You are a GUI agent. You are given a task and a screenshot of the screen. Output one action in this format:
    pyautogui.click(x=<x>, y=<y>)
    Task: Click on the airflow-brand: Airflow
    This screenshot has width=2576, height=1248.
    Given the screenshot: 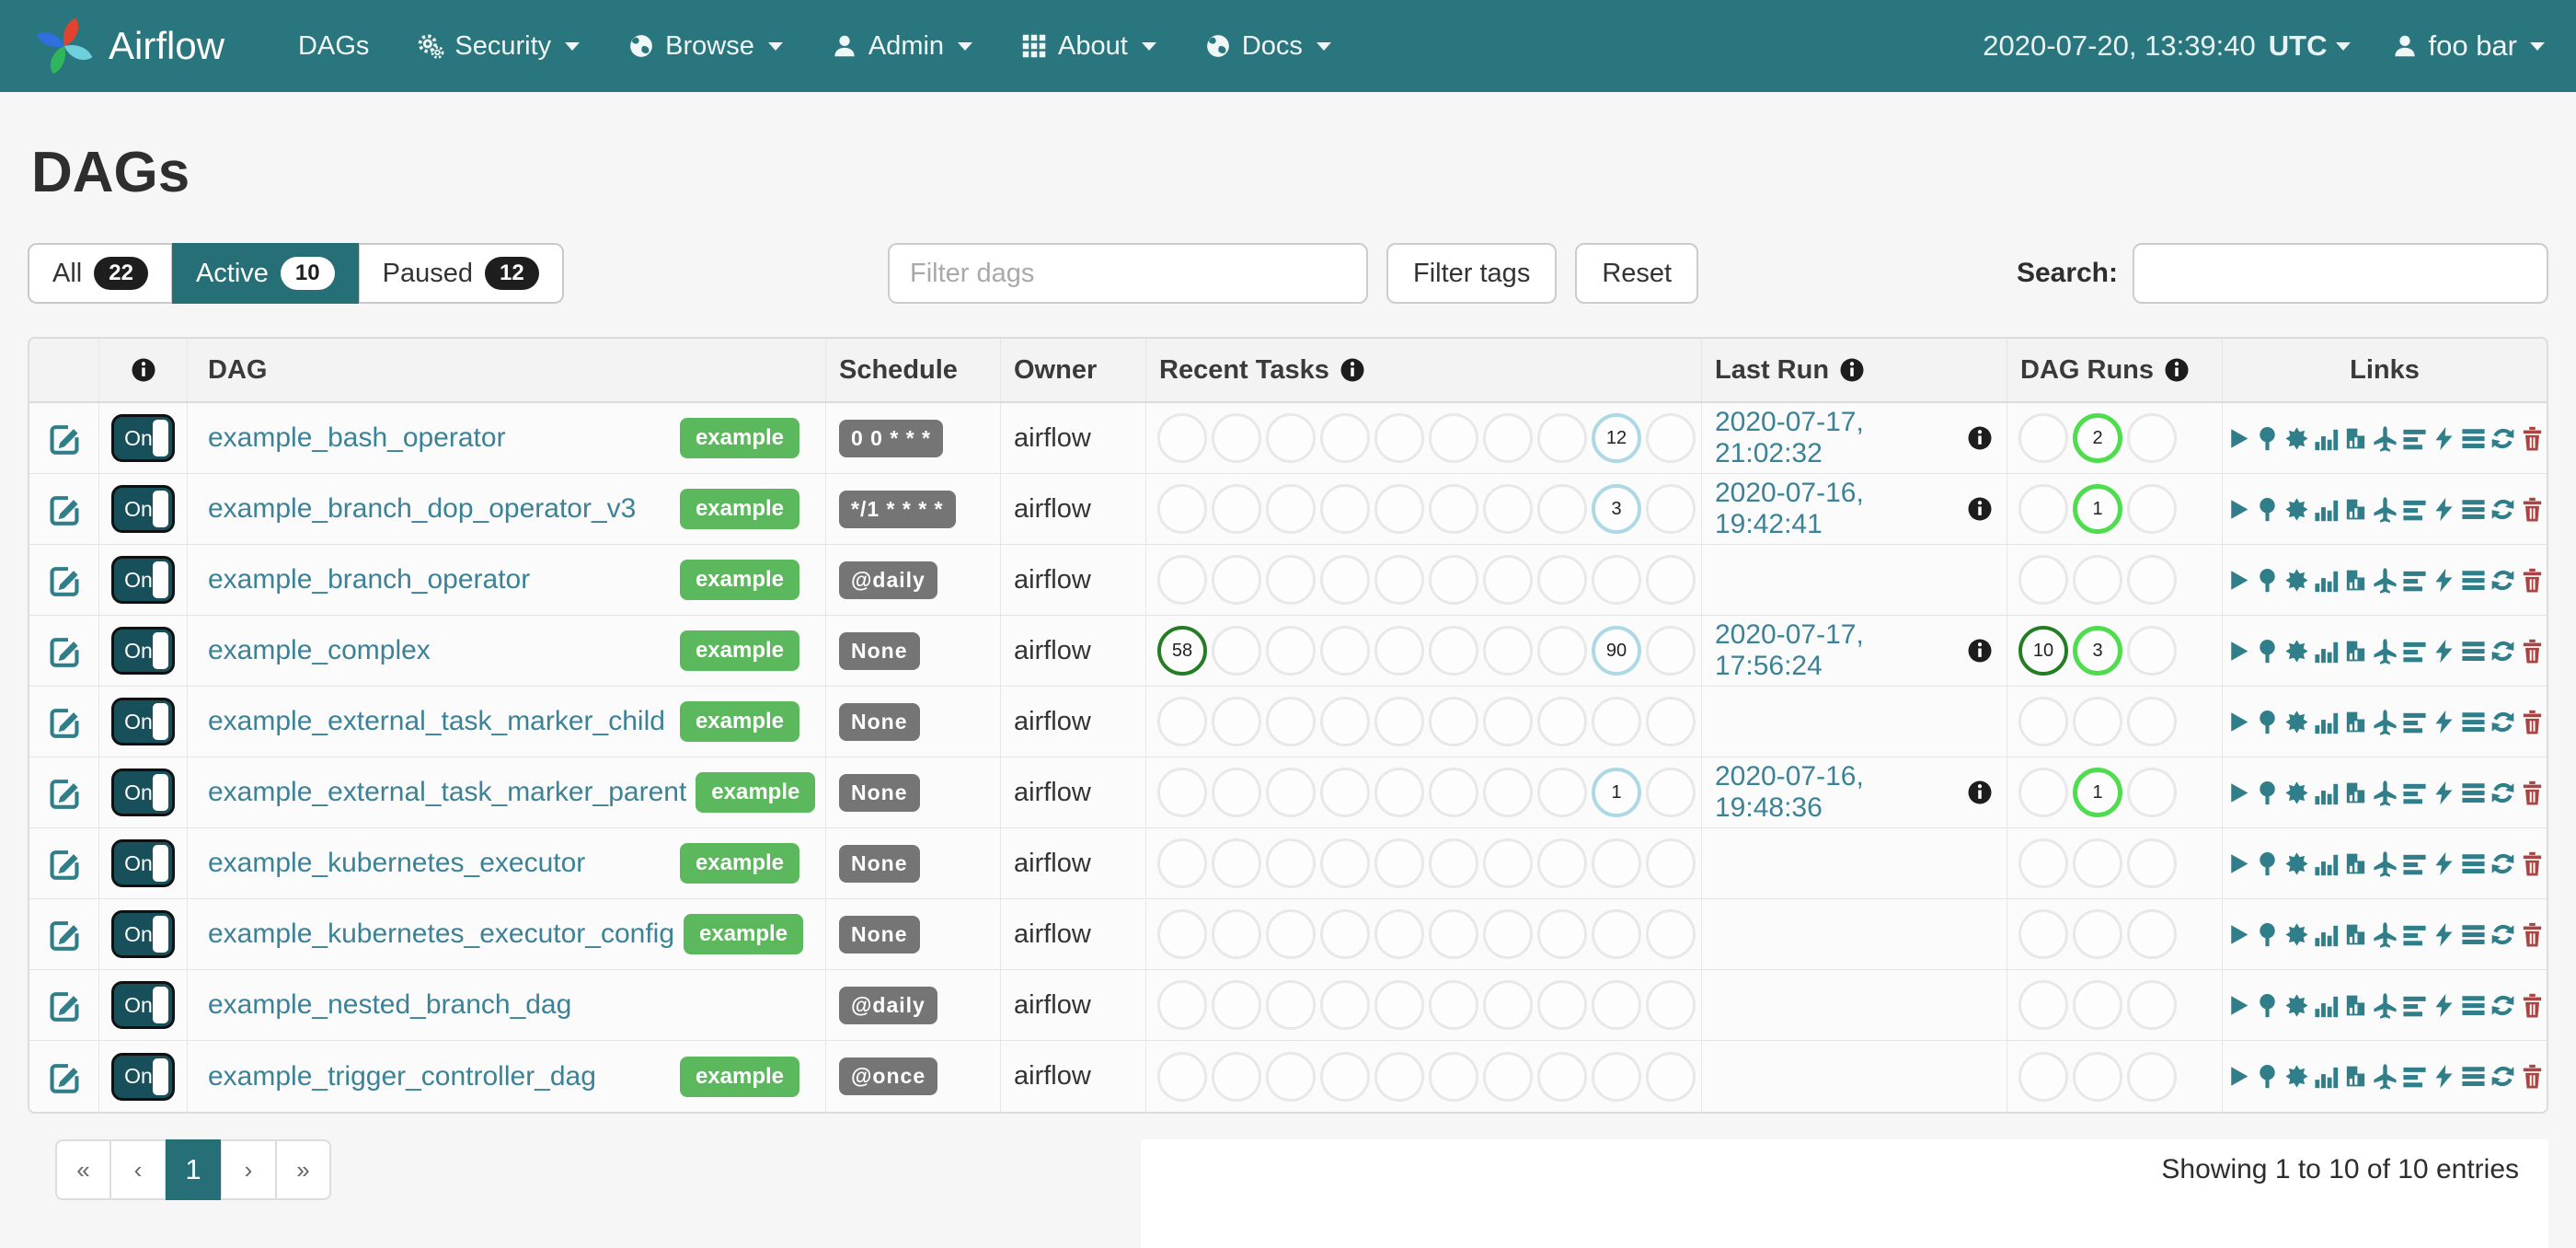 What is the action you would take?
    pyautogui.click(x=127, y=46)
    